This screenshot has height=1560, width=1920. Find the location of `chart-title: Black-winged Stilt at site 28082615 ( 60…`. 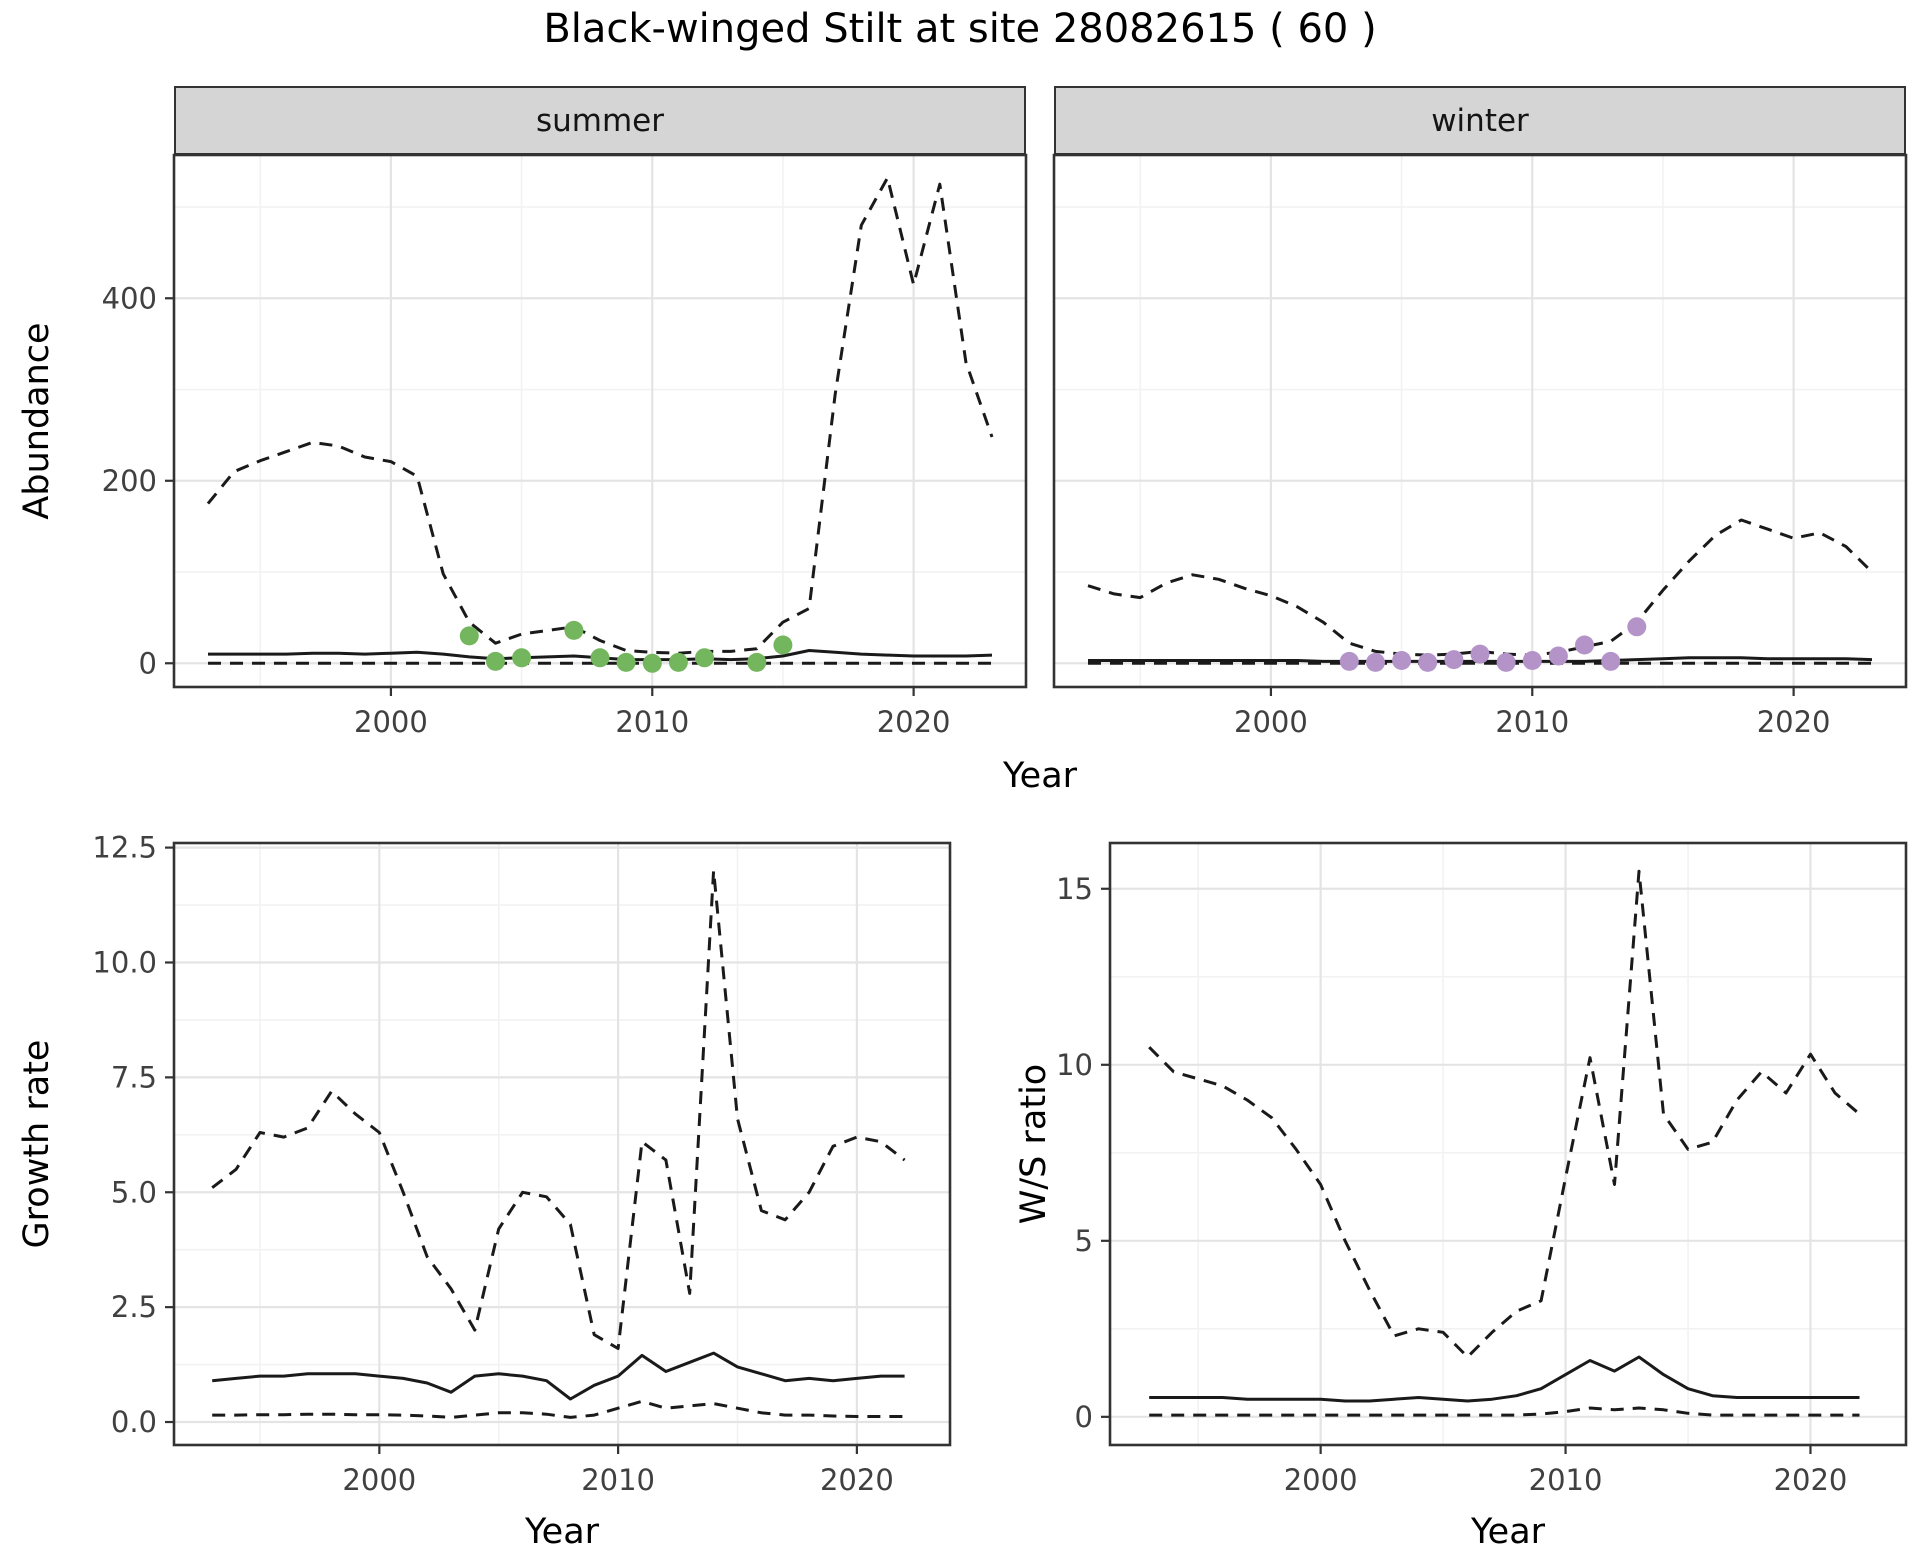

chart-title: Black-winged Stilt at site 28082615 ( 60… is located at coordinates (960, 29).